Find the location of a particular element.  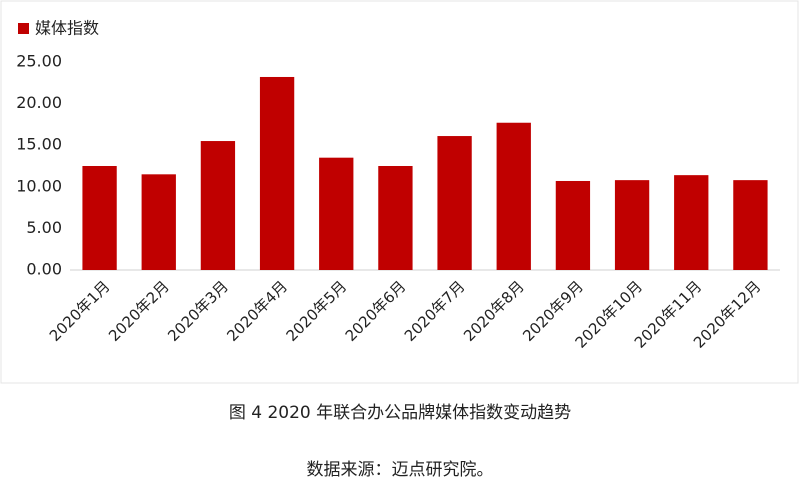

x-tick-label: 2020年6月 is located at coordinates (376, 311).